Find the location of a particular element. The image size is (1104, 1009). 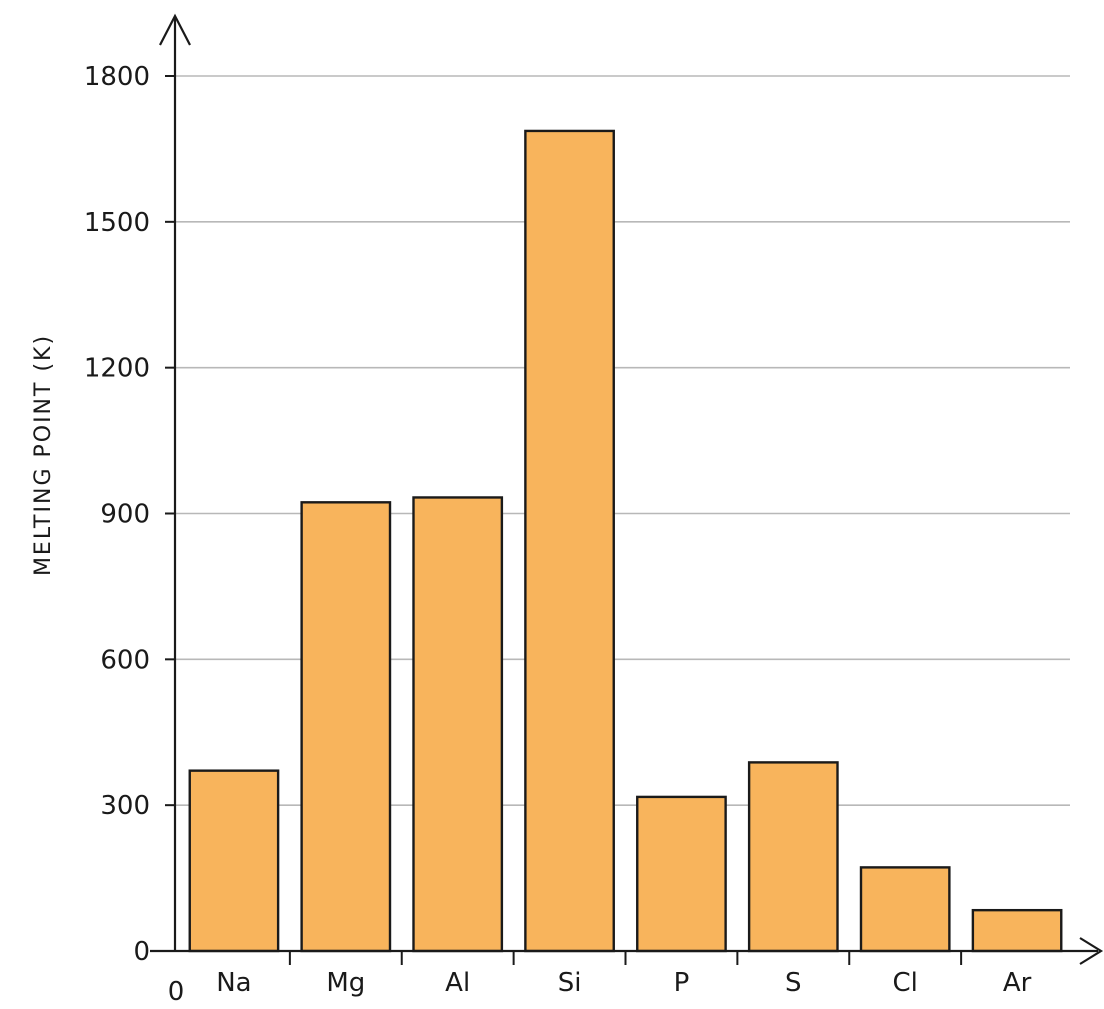

bar-cl is located at coordinates (905, 909).